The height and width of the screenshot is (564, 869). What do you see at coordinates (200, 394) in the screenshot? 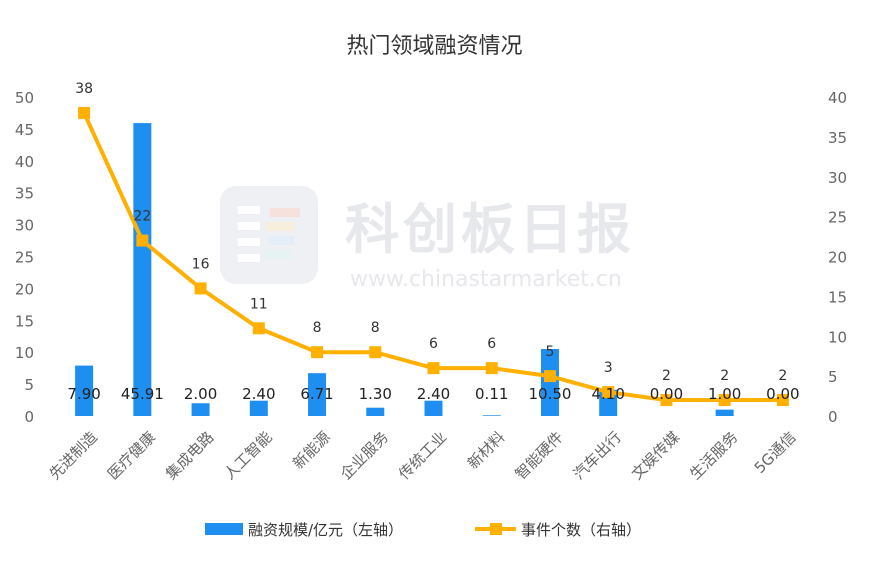
I see `bar-data-label: 2.00` at bounding box center [200, 394].